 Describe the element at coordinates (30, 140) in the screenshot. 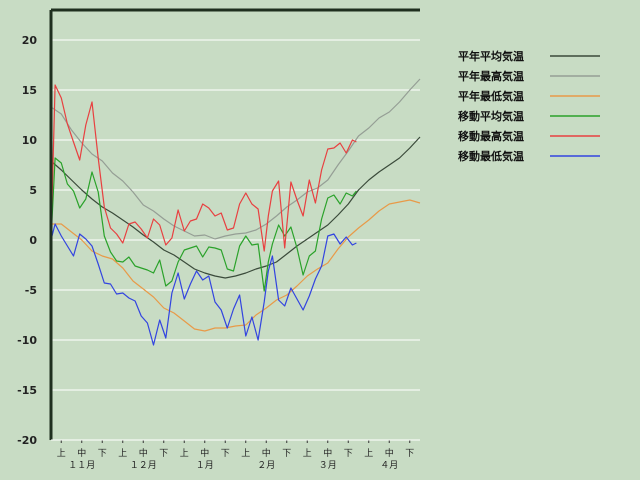

I see `y-tick-label: 10` at that location.